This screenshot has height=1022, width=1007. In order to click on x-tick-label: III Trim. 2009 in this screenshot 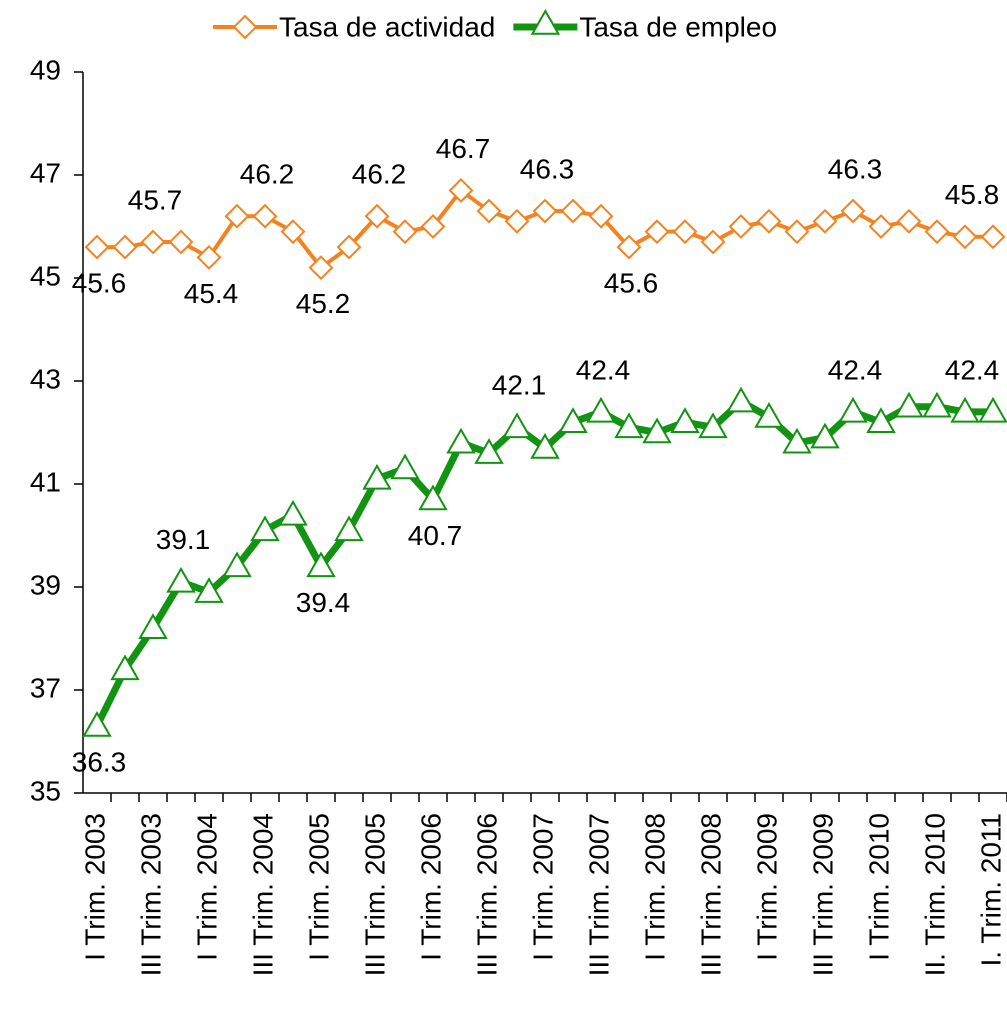, I will do `click(822, 894)`.